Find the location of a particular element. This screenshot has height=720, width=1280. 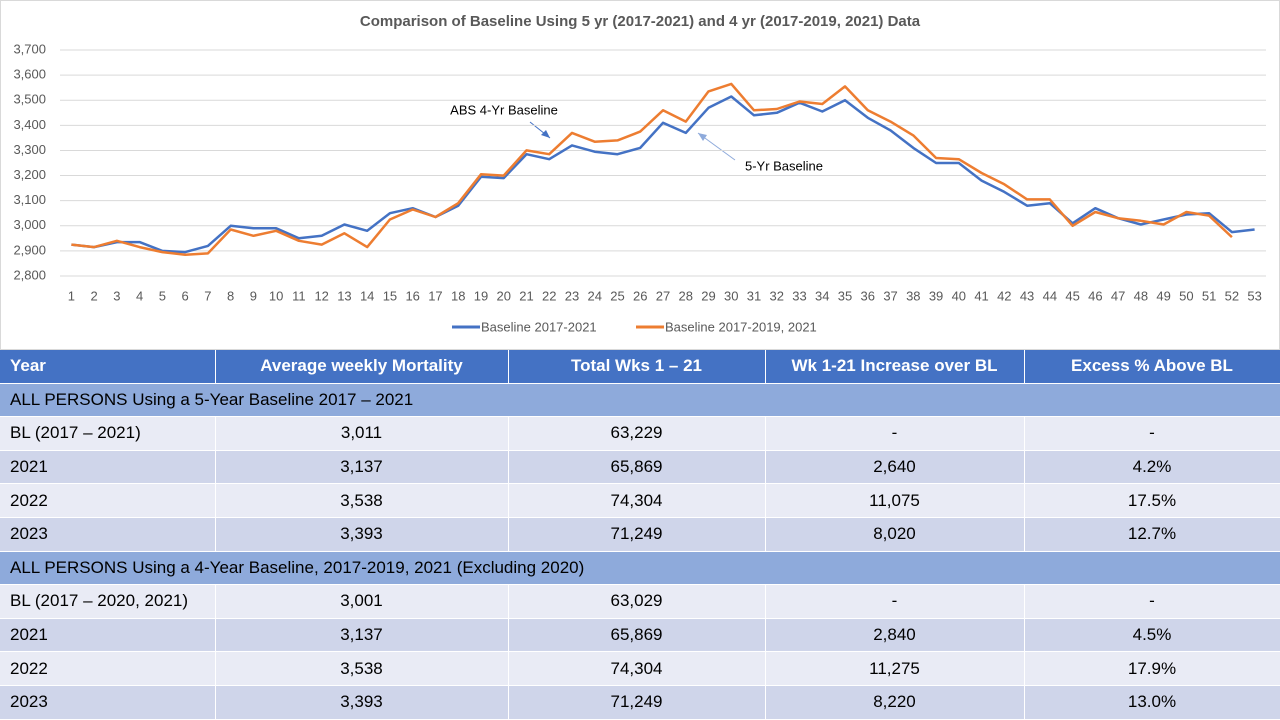

table-cell: 2023 is located at coordinates (108, 534).